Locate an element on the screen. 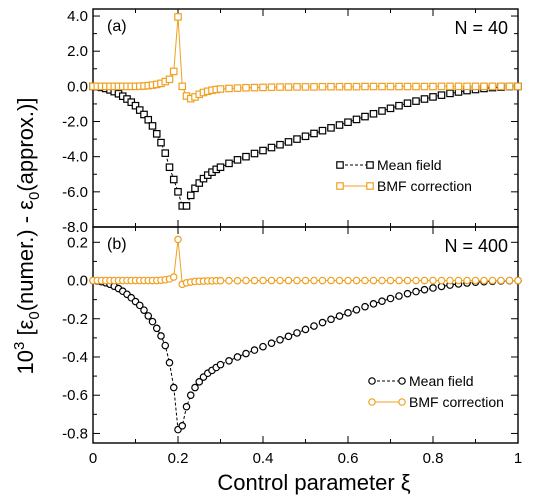  y-label-paren2: (approx.)] is located at coordinates (25, 144).